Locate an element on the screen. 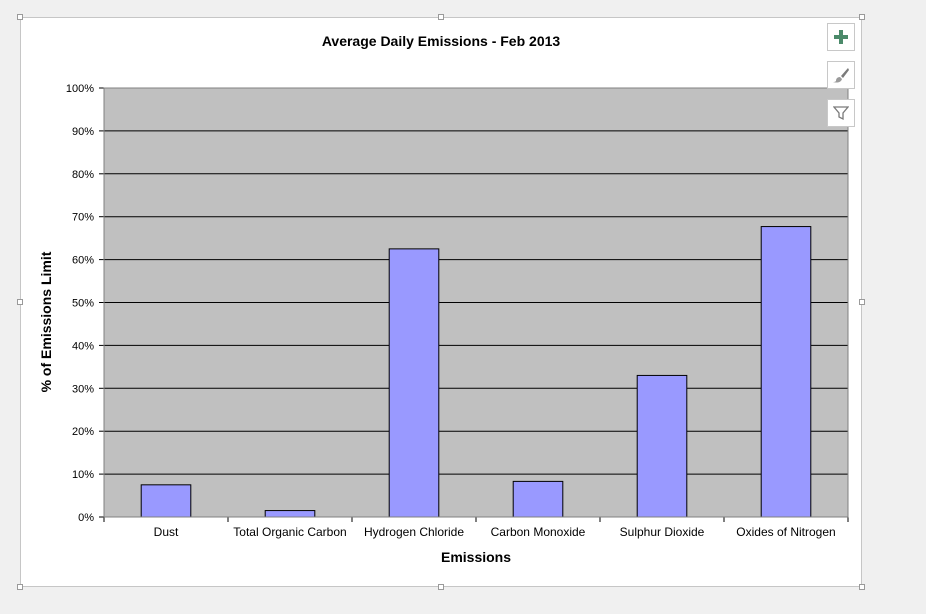  resize-handle-bottom is located at coordinates (441, 587).